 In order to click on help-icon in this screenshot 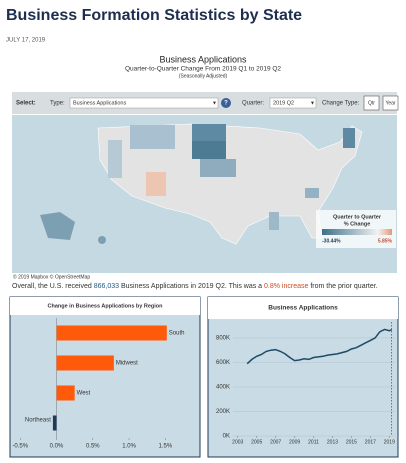, I will do `click(226, 103)`.